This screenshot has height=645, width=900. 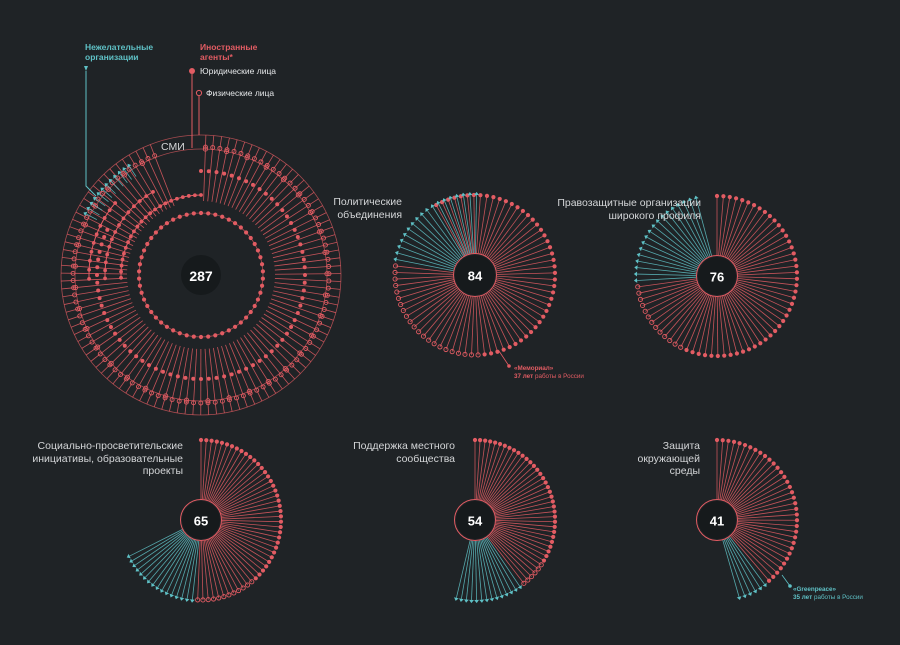 What do you see at coordinates (77, 324) in the screenshot?
I see `smi-outer-base-76-line` at bounding box center [77, 324].